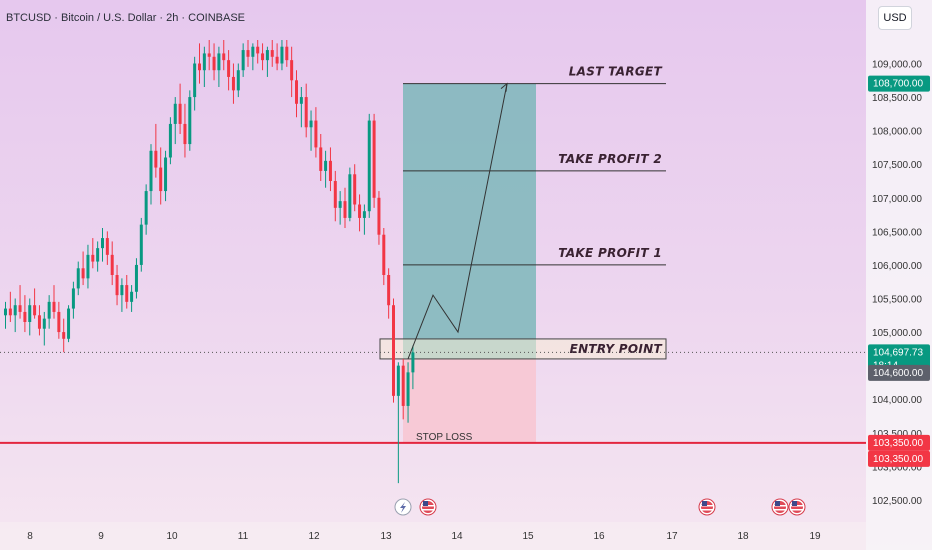 Image resolution: width=932 pixels, height=550 pixels. I want to click on entry-point-label: ENTRY POINT, so click(616, 349).